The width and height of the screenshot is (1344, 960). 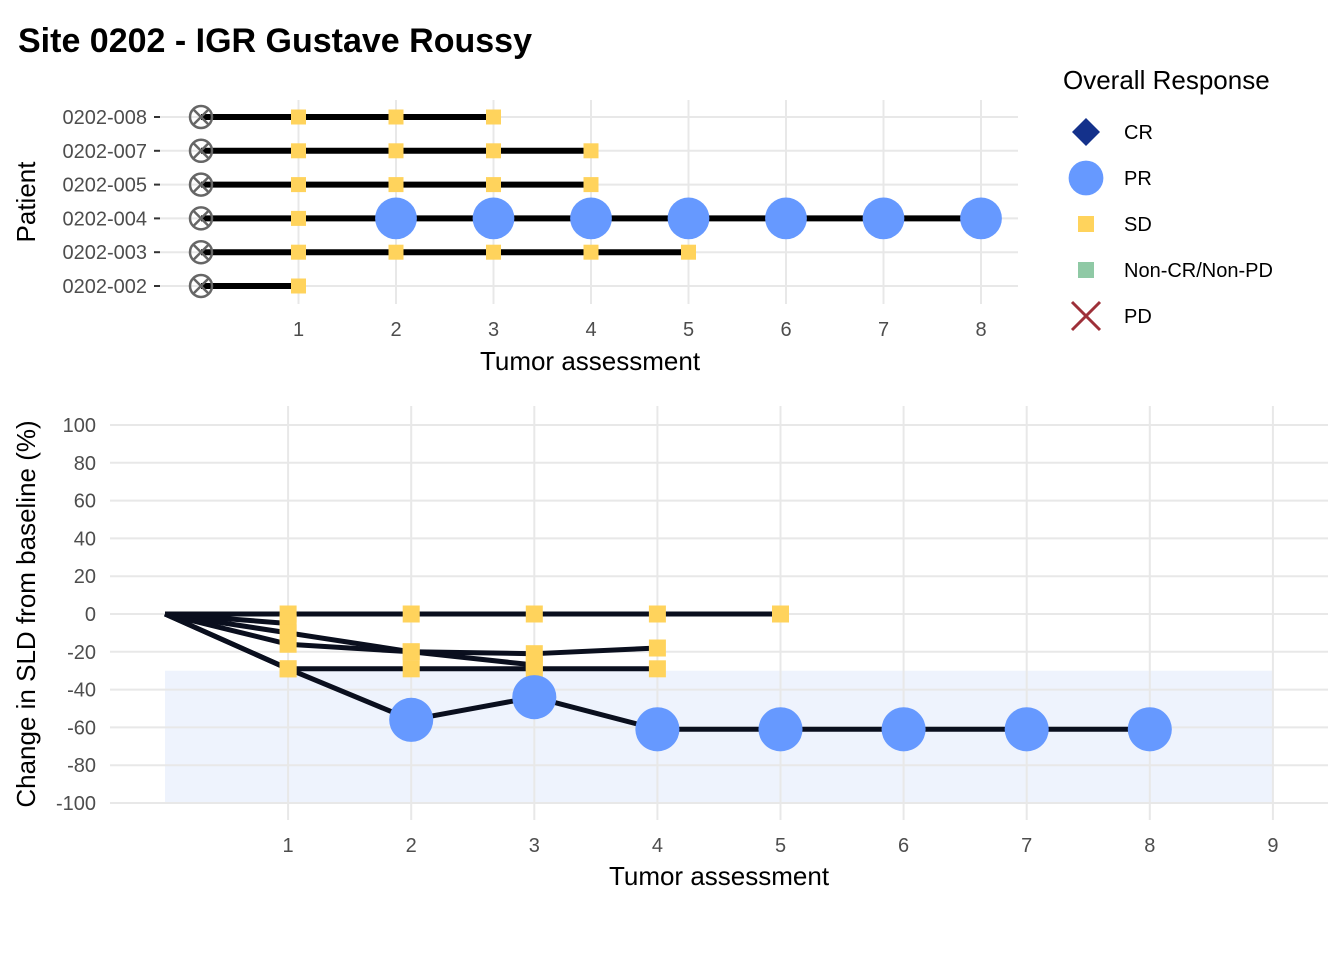 What do you see at coordinates (90, 615) in the screenshot?
I see `spider-y-tick-label: 0` at bounding box center [90, 615].